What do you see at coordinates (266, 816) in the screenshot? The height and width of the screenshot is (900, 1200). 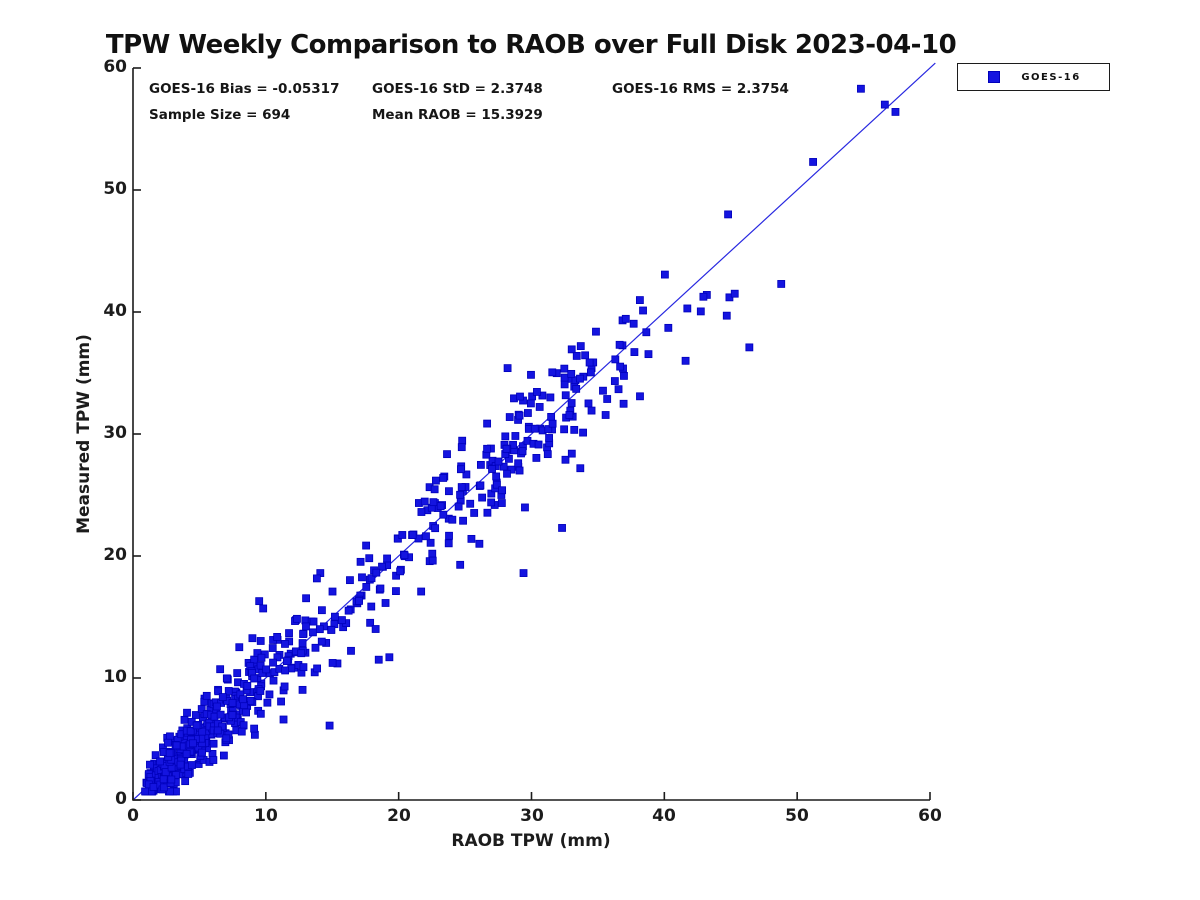 I see `x-tick-label: 10` at bounding box center [266, 816].